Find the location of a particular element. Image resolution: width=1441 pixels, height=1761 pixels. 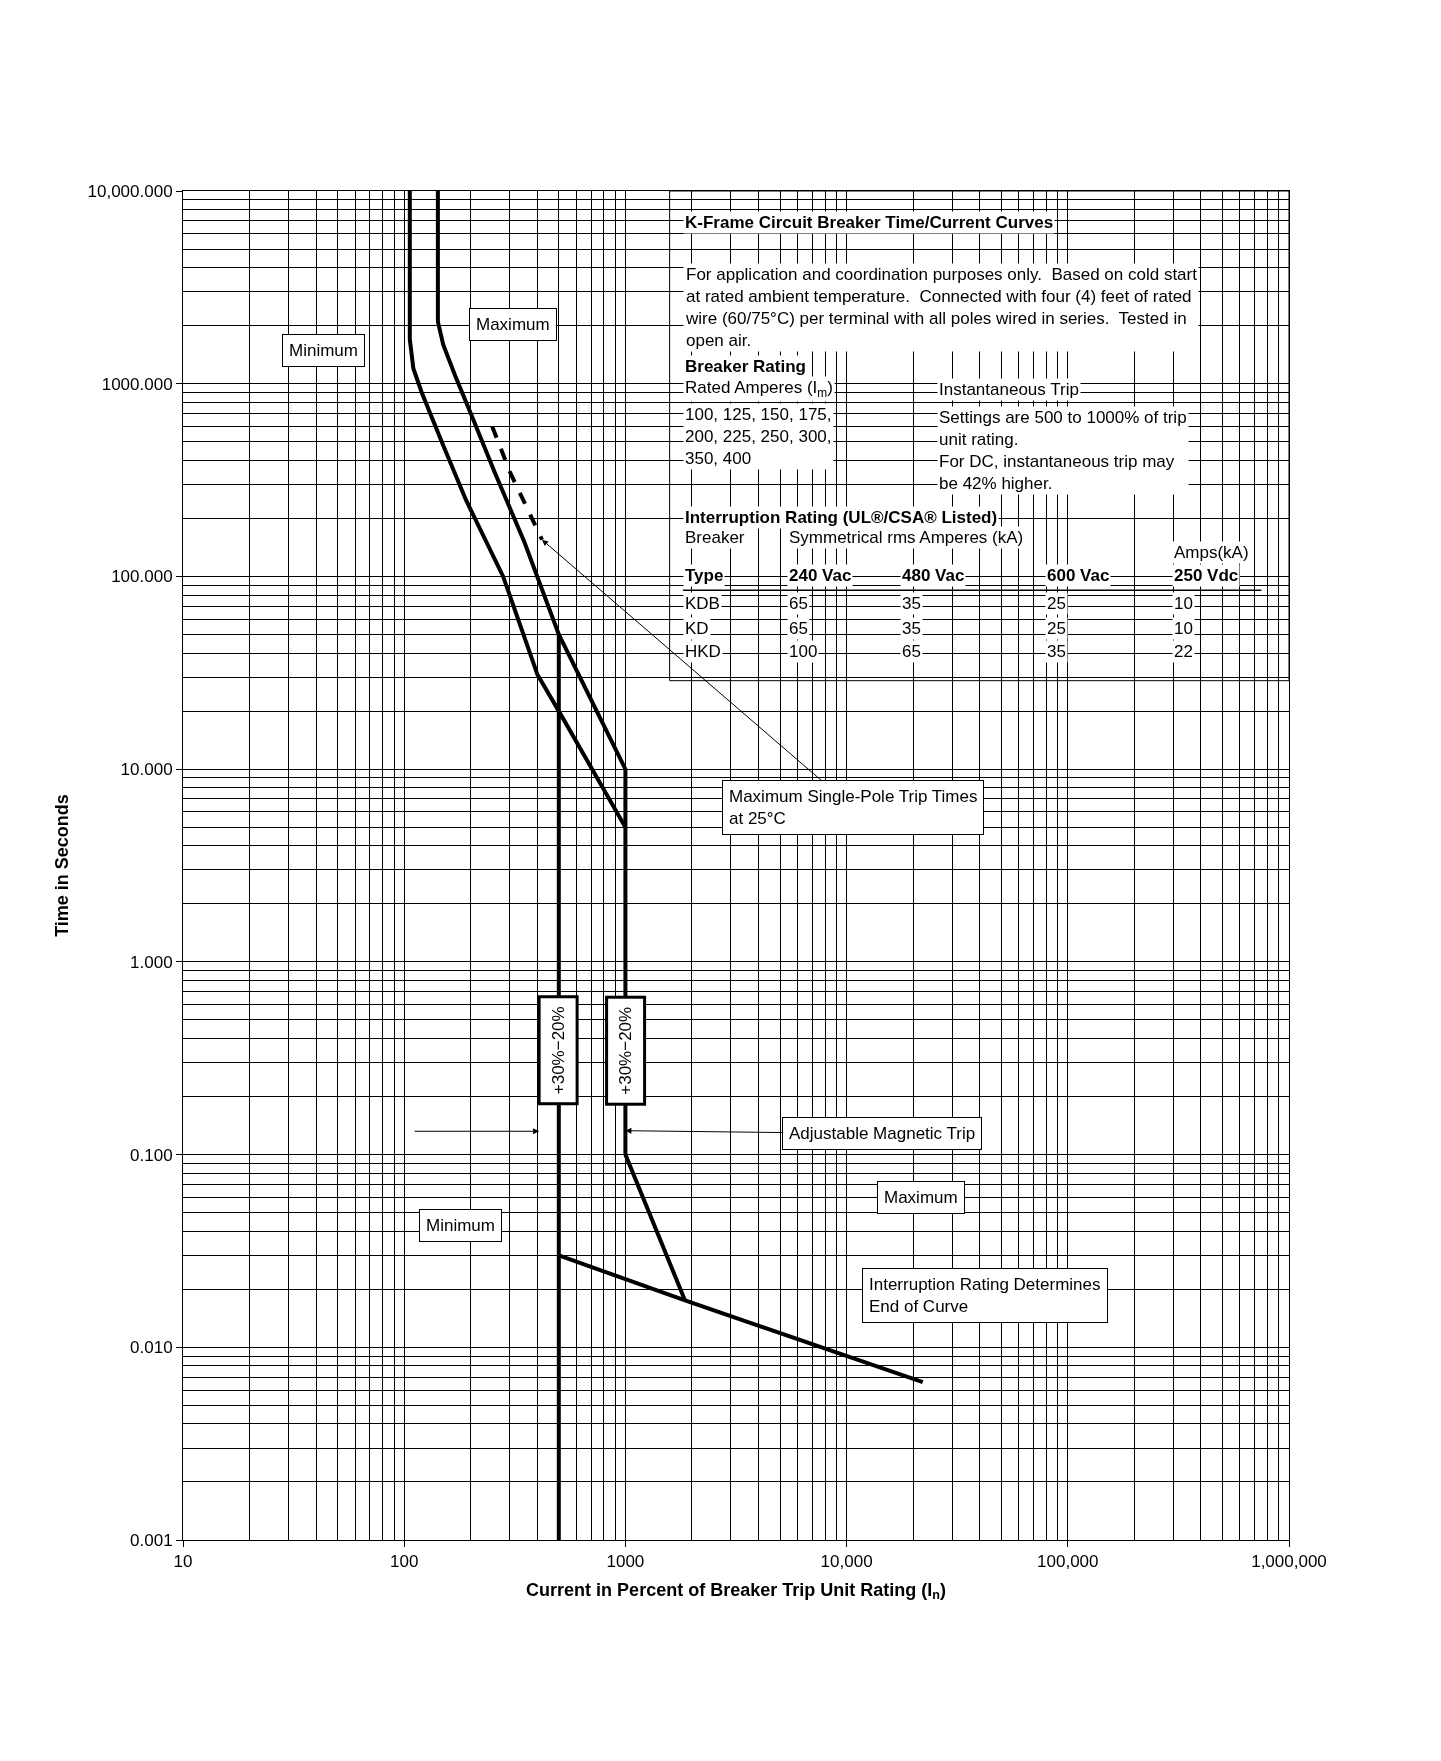

annotation: Settings are 500 to 1000% of trip unit rating. For DC, instantaneous trip may be 42% higher. is located at coordinates (1063, 451).